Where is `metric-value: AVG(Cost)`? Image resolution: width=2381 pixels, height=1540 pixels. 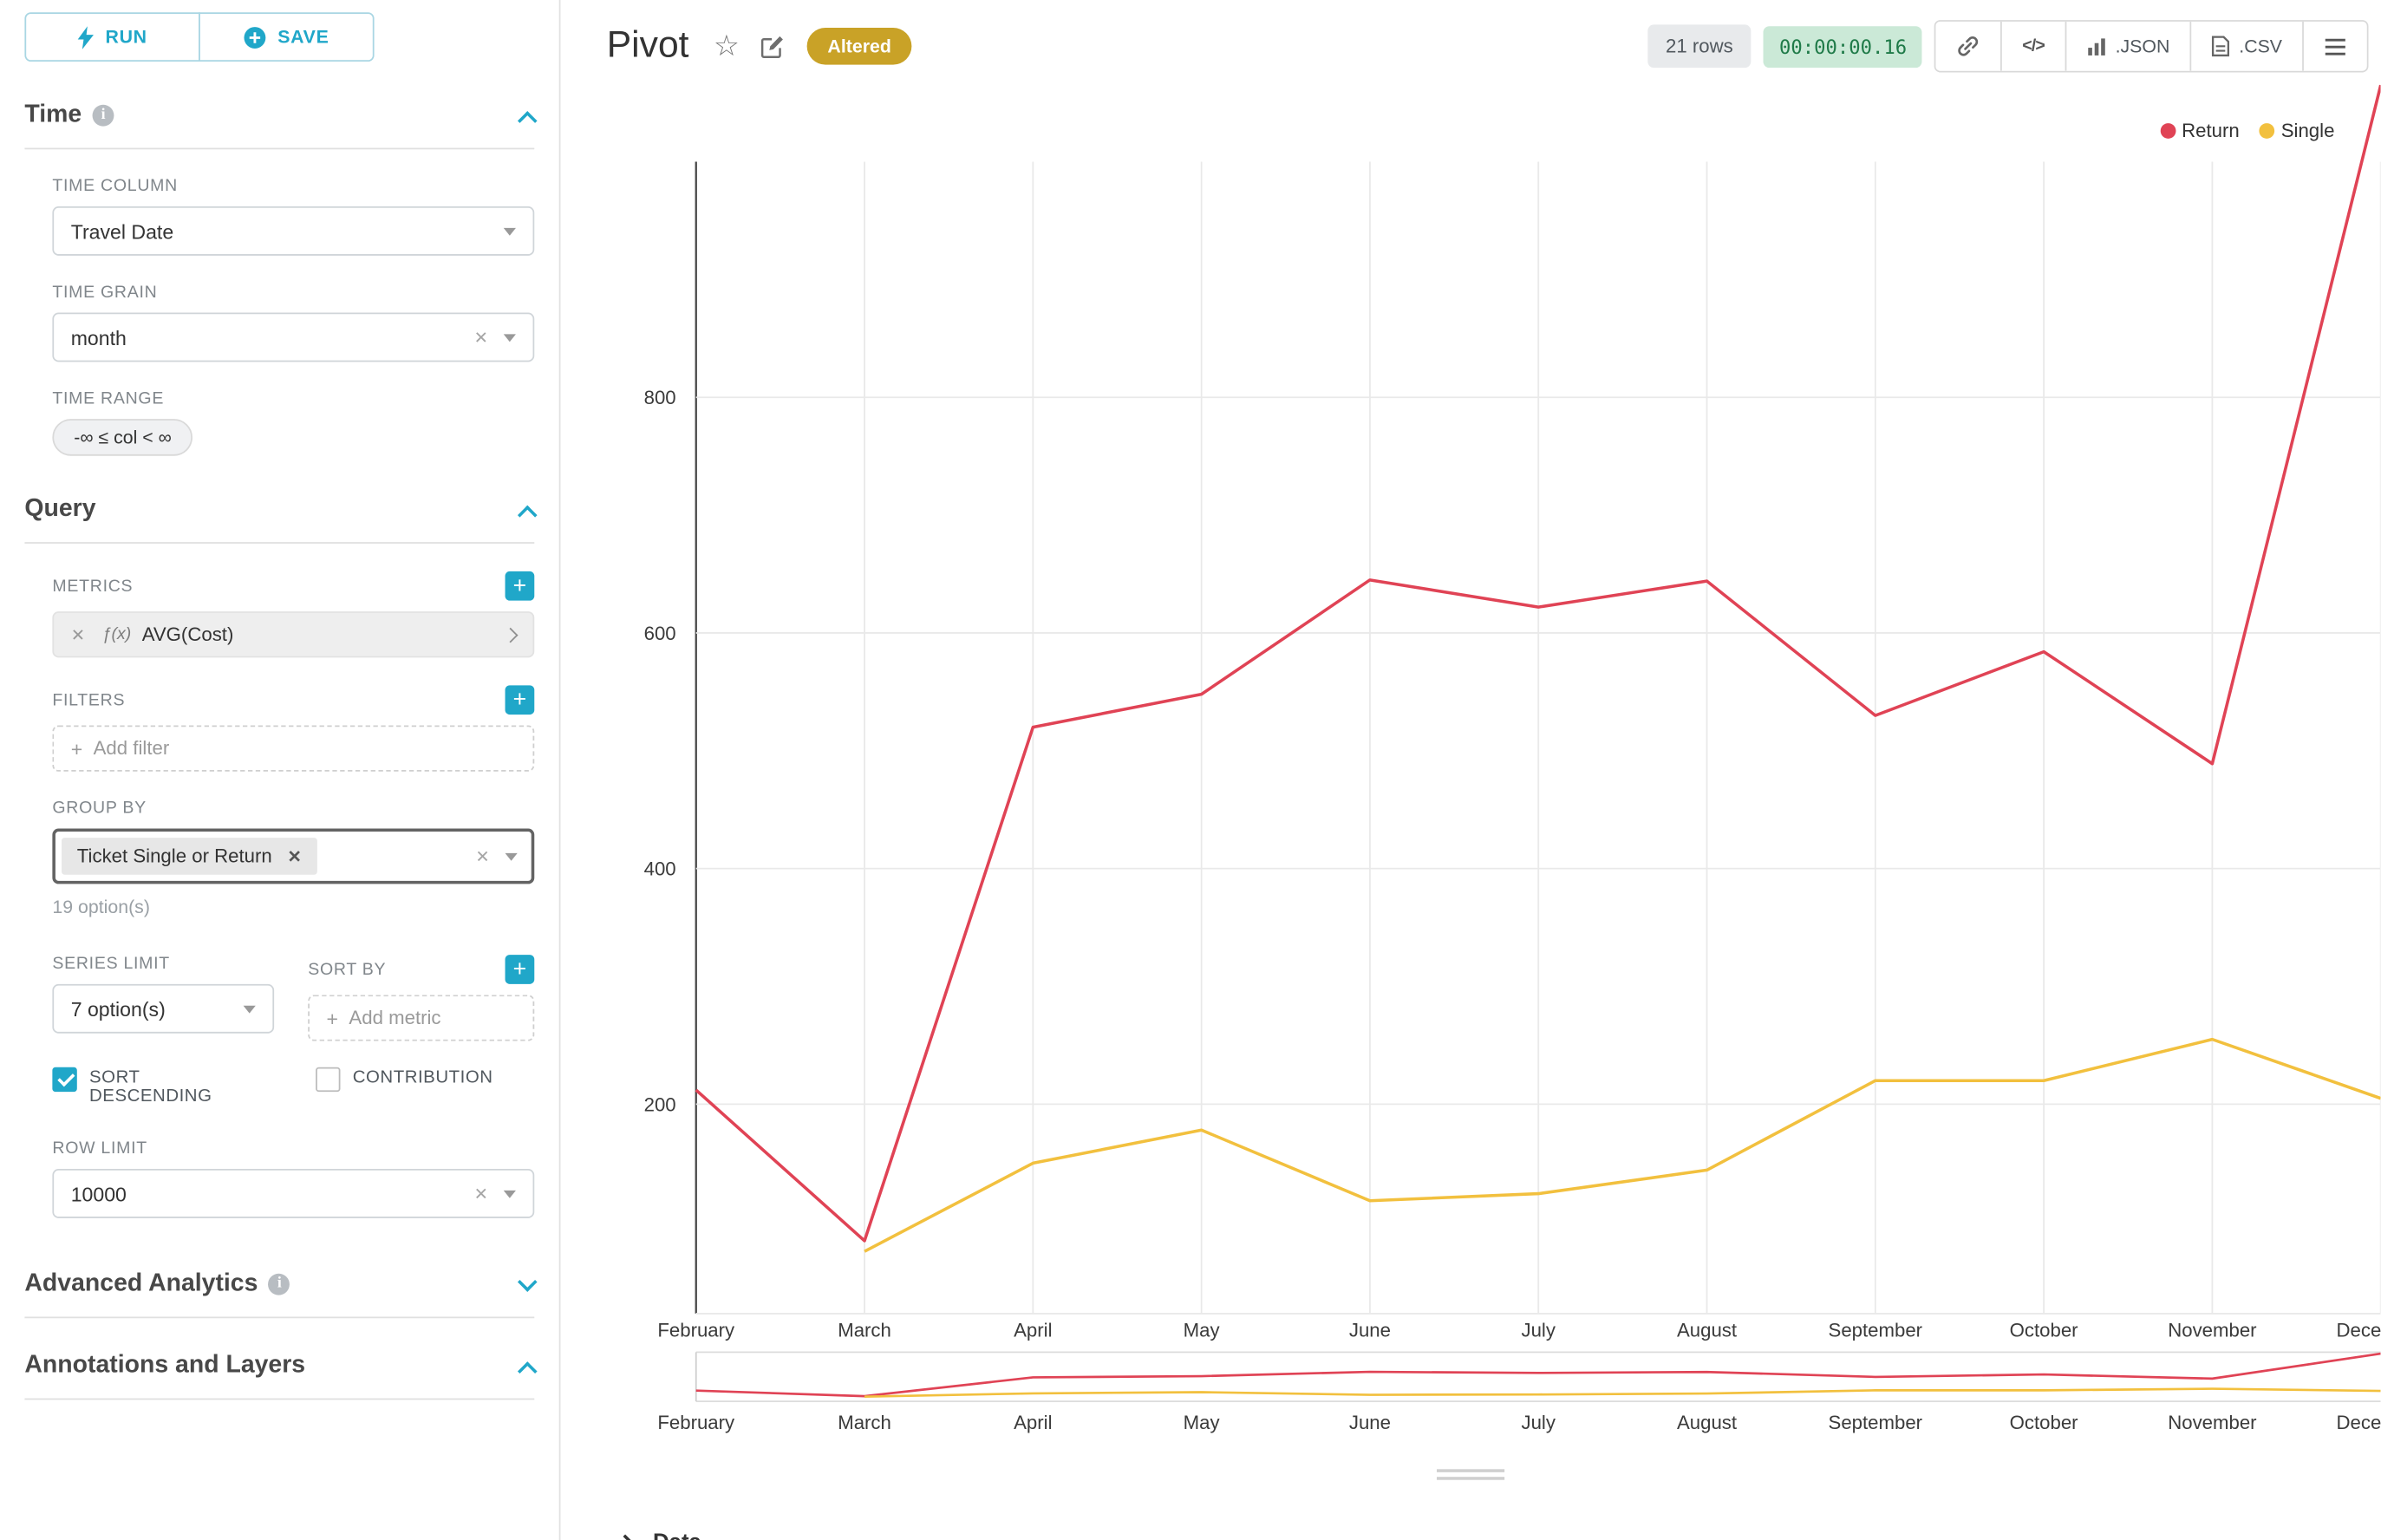
metric-value: AVG(Cost) is located at coordinates (188, 634).